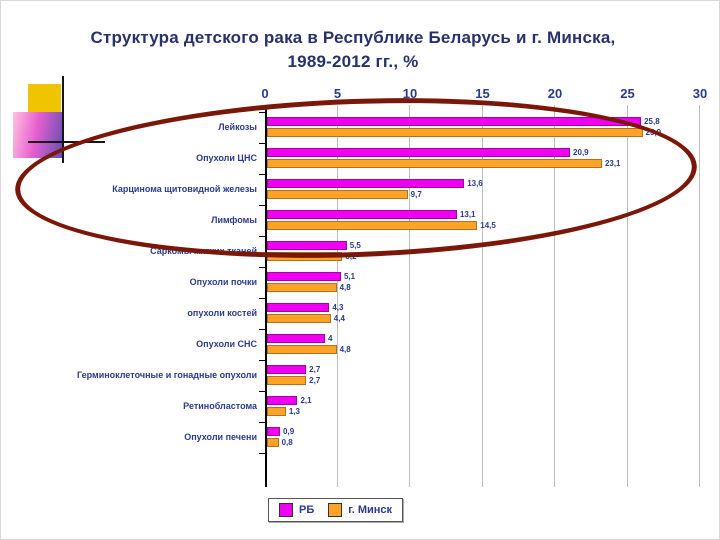 The width and height of the screenshot is (720, 540). What do you see at coordinates (296, 510) in the screenshot?
I see `legend-item: РБ` at bounding box center [296, 510].